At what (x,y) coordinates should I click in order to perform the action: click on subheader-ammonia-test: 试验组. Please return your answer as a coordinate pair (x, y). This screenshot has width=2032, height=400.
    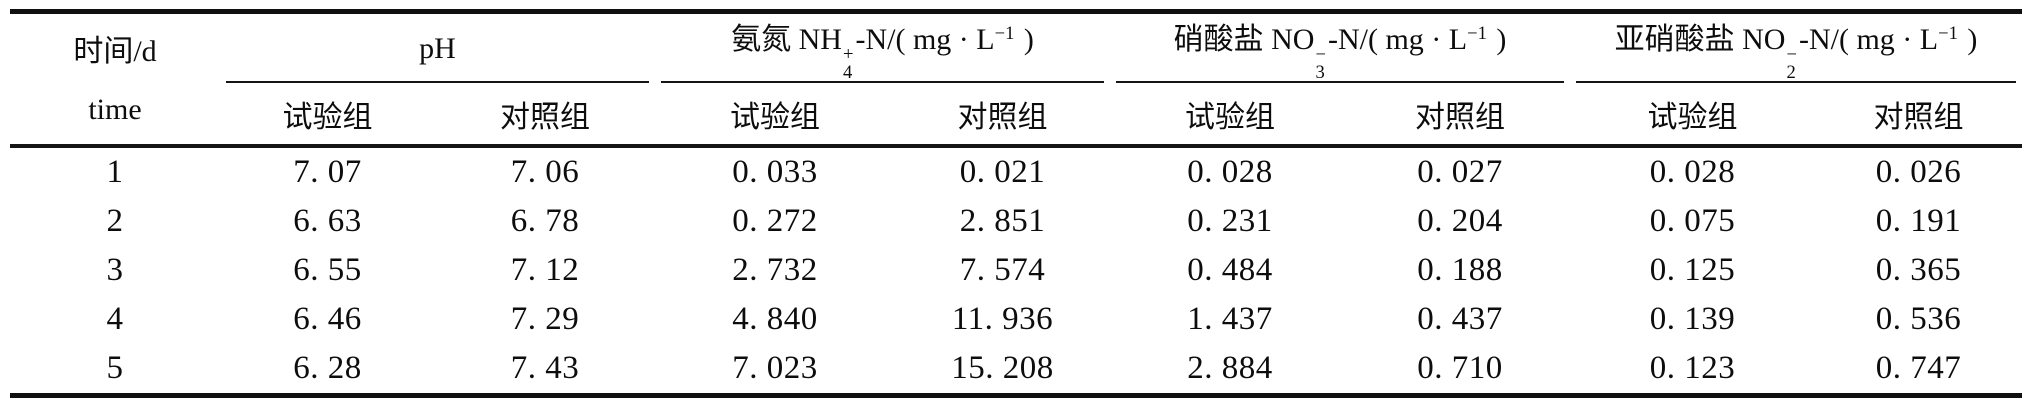
    Looking at the image, I should click on (775, 115).